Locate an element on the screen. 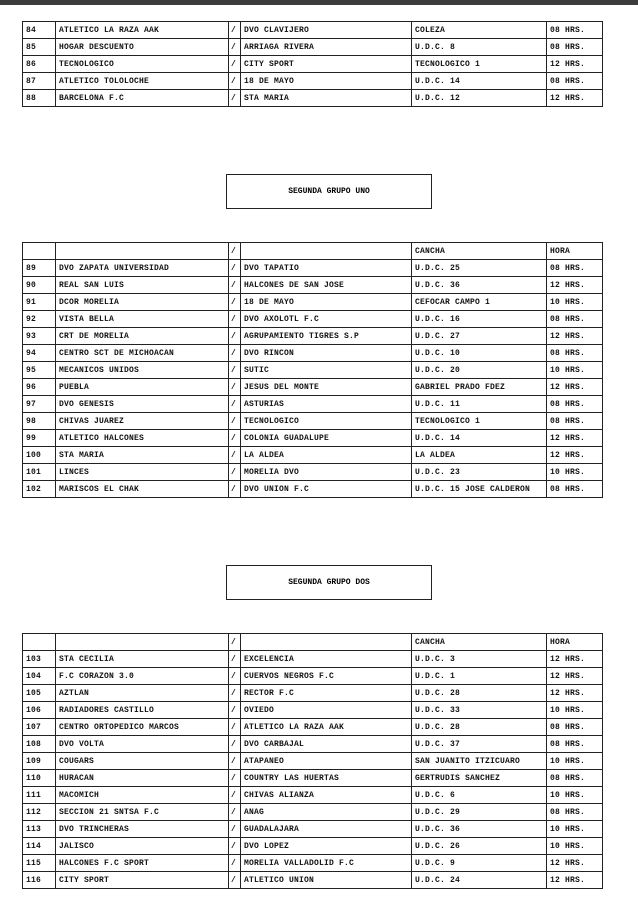 This screenshot has height=913, width=638. home-team: MECANICOS UNIDOS is located at coordinates (142, 370).